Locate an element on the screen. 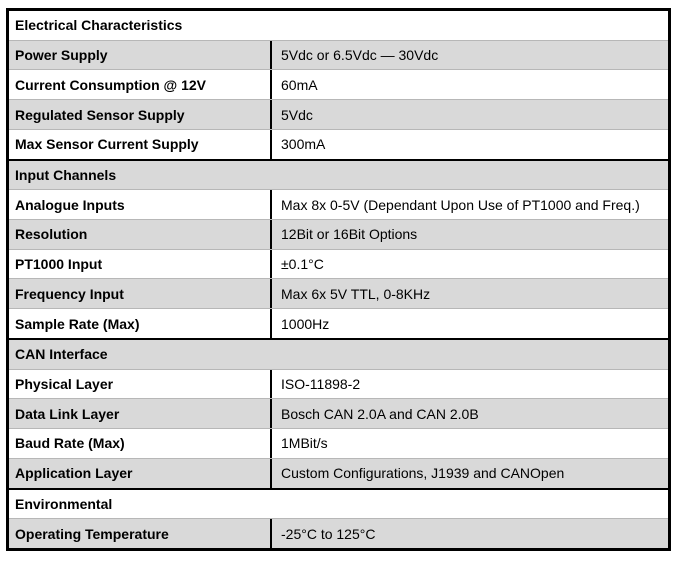 The image size is (678, 568). spec-row: Sample Rate (Max) 1000Hz is located at coordinates (338, 323).